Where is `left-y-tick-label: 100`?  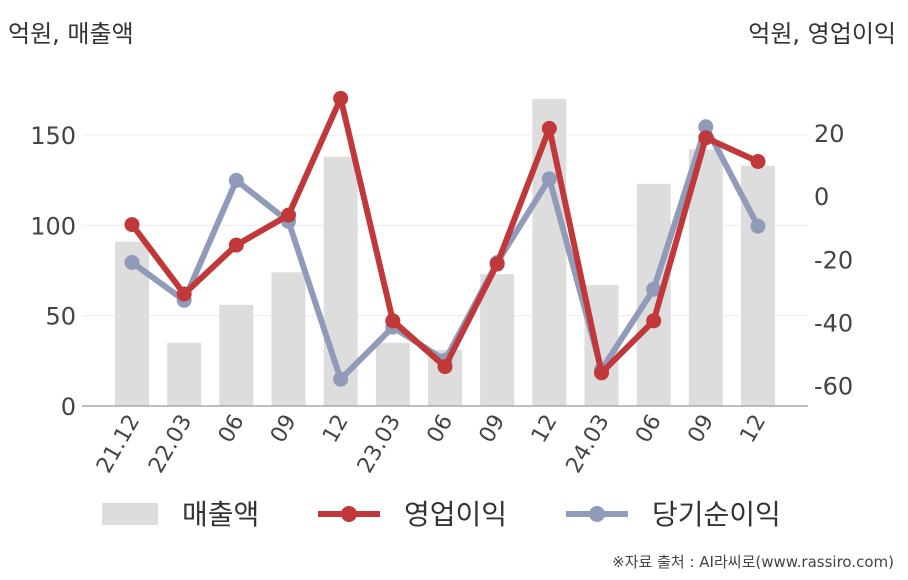
left-y-tick-label: 100 is located at coordinates (53, 226).